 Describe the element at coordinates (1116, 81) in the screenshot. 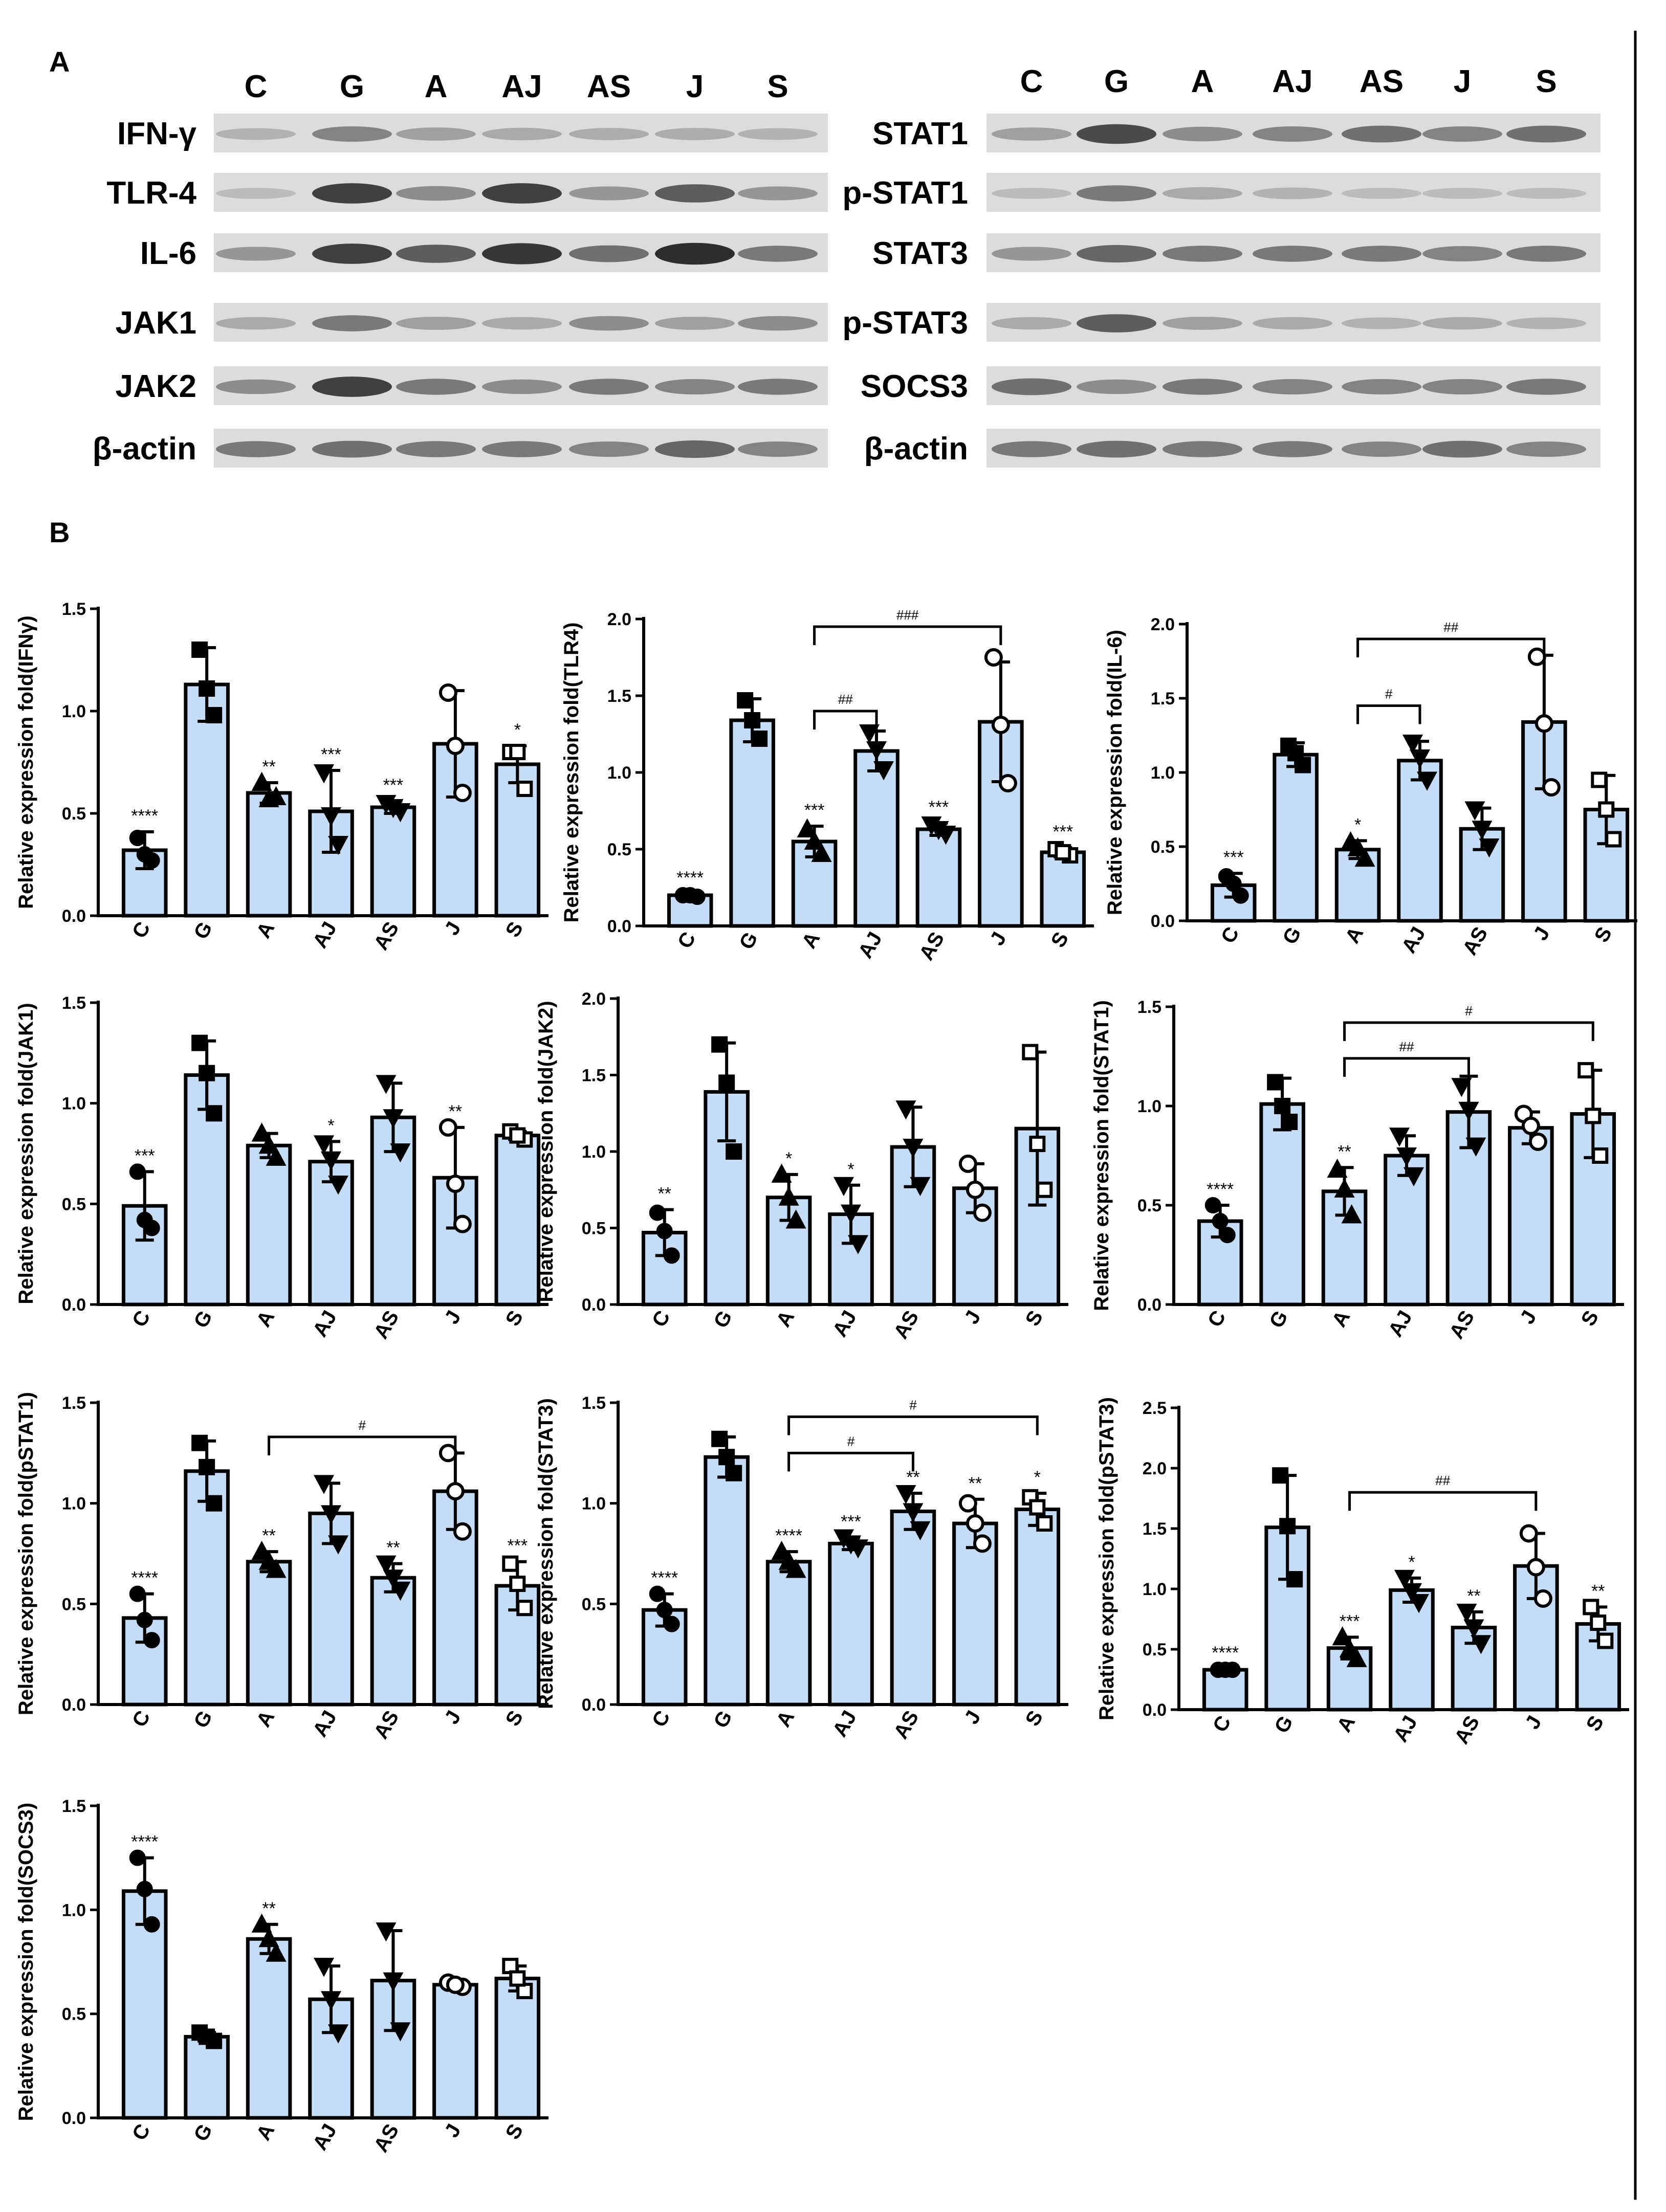

I see `blot-lane-label: G` at that location.